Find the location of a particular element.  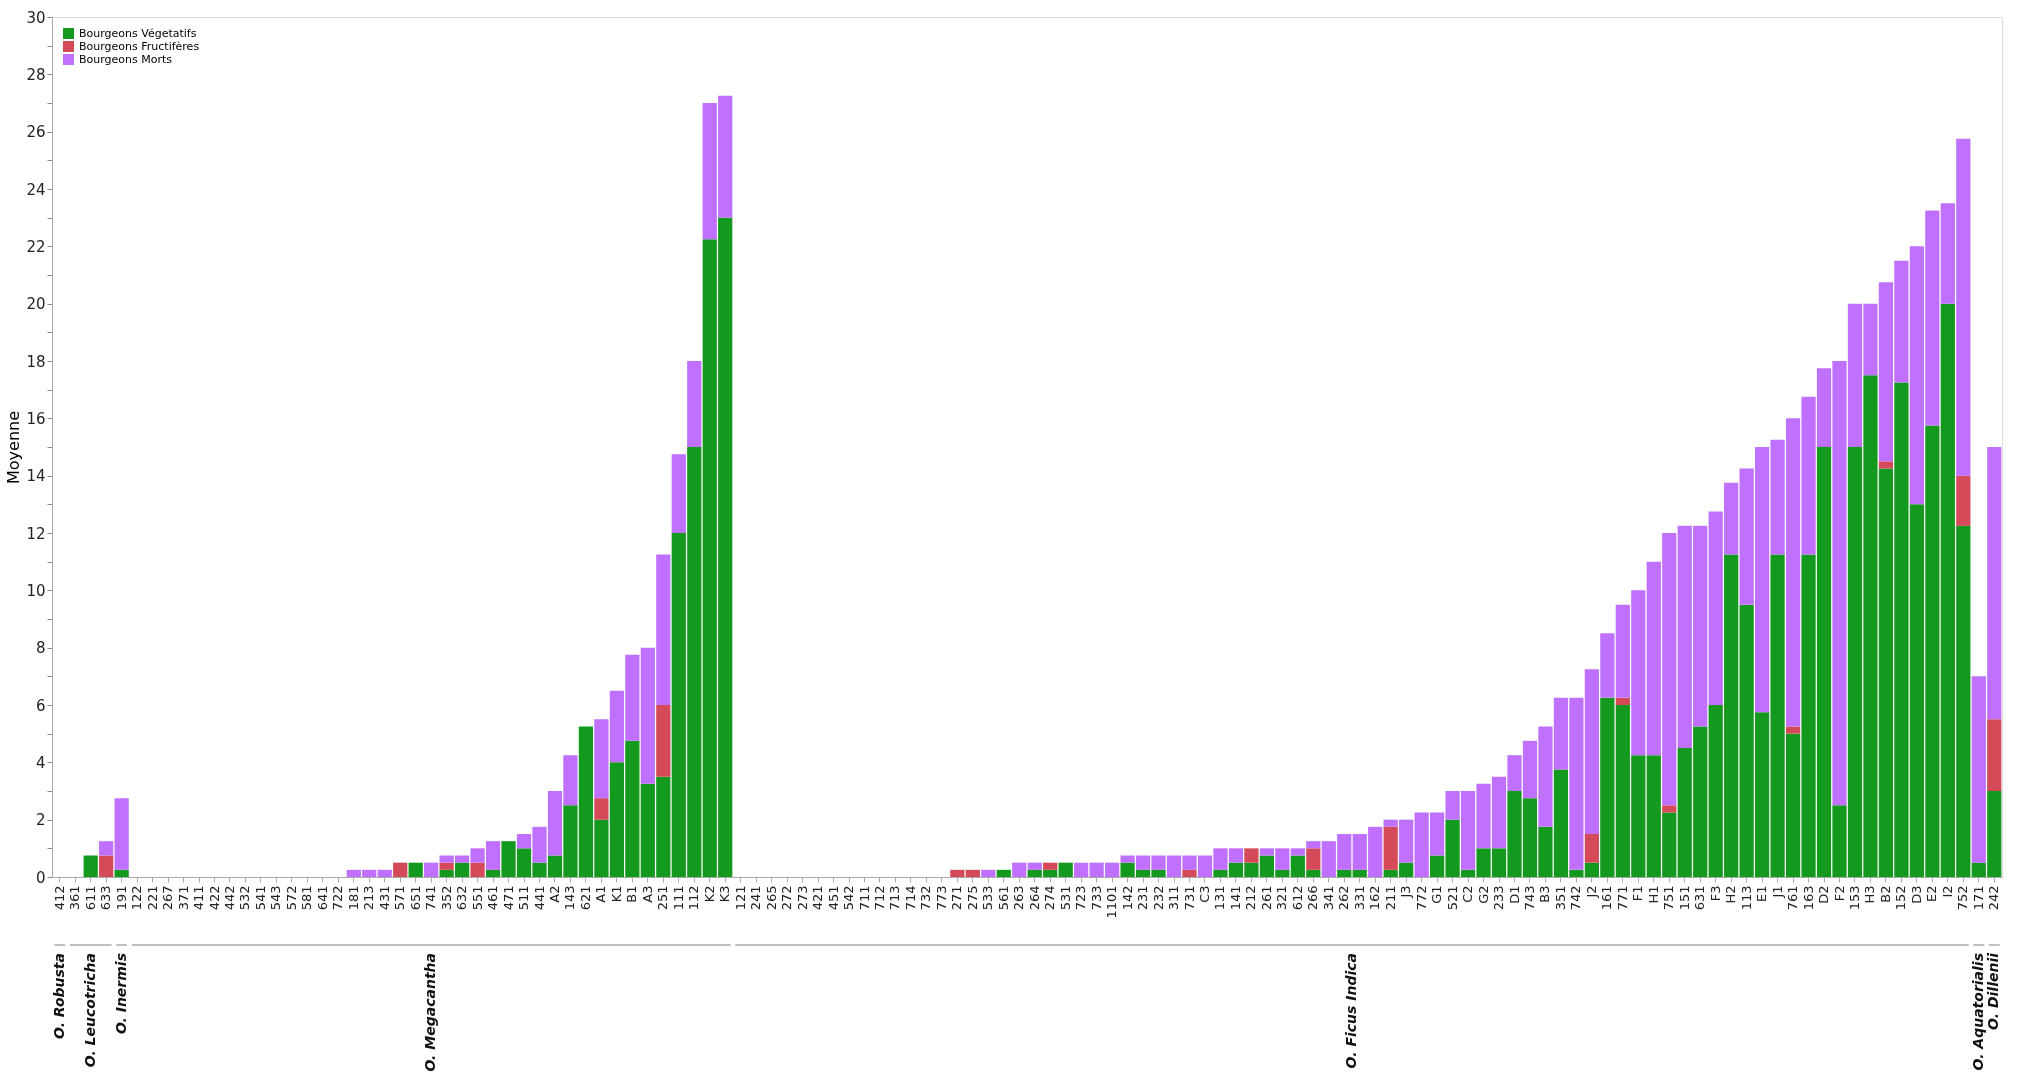

y-tick-label: 14 is located at coordinates (36, 476).